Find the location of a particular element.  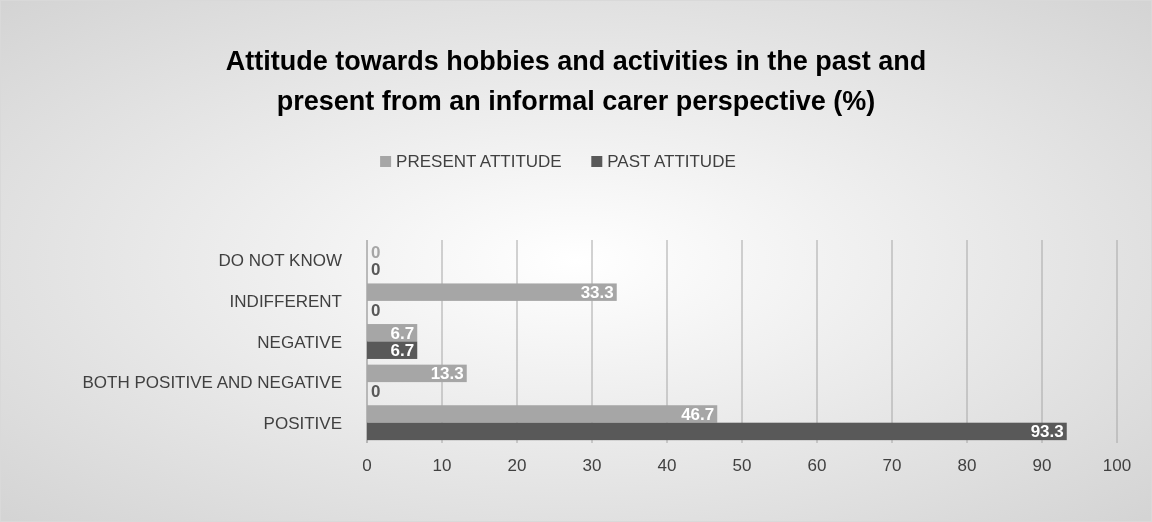

legend-label: PAST ATTITUDE is located at coordinates (671, 161).